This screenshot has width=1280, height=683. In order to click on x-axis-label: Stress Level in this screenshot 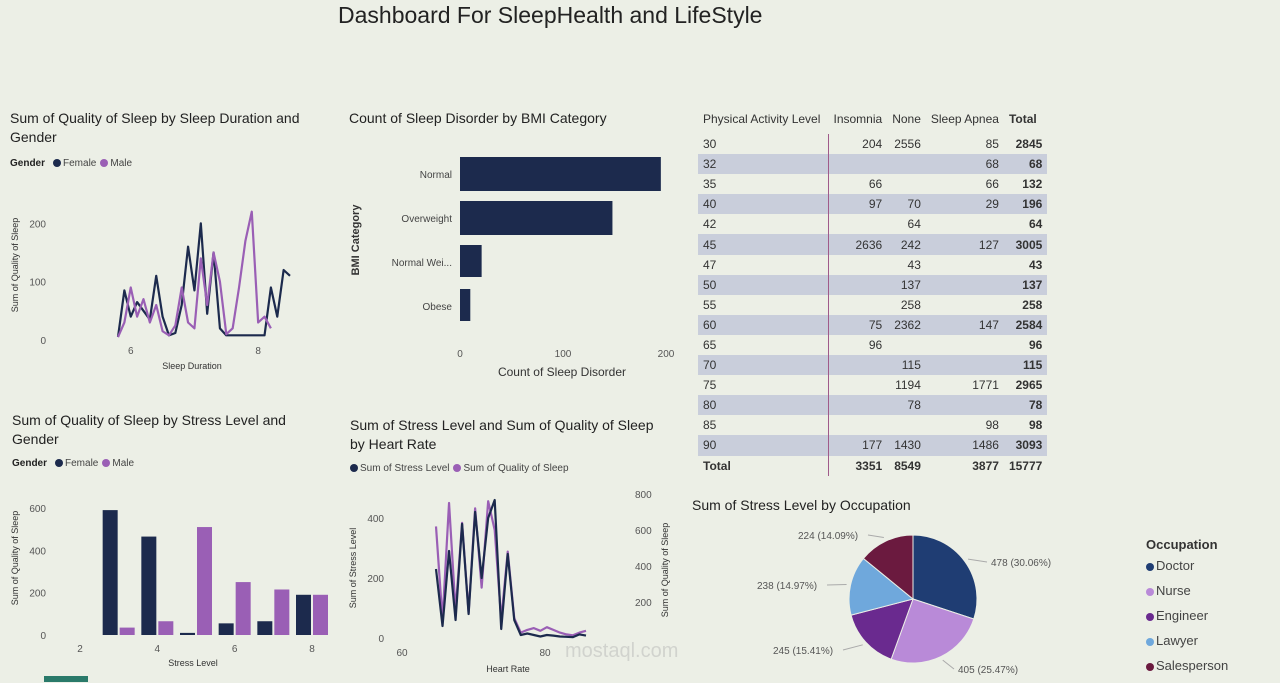, I will do `click(193, 663)`.